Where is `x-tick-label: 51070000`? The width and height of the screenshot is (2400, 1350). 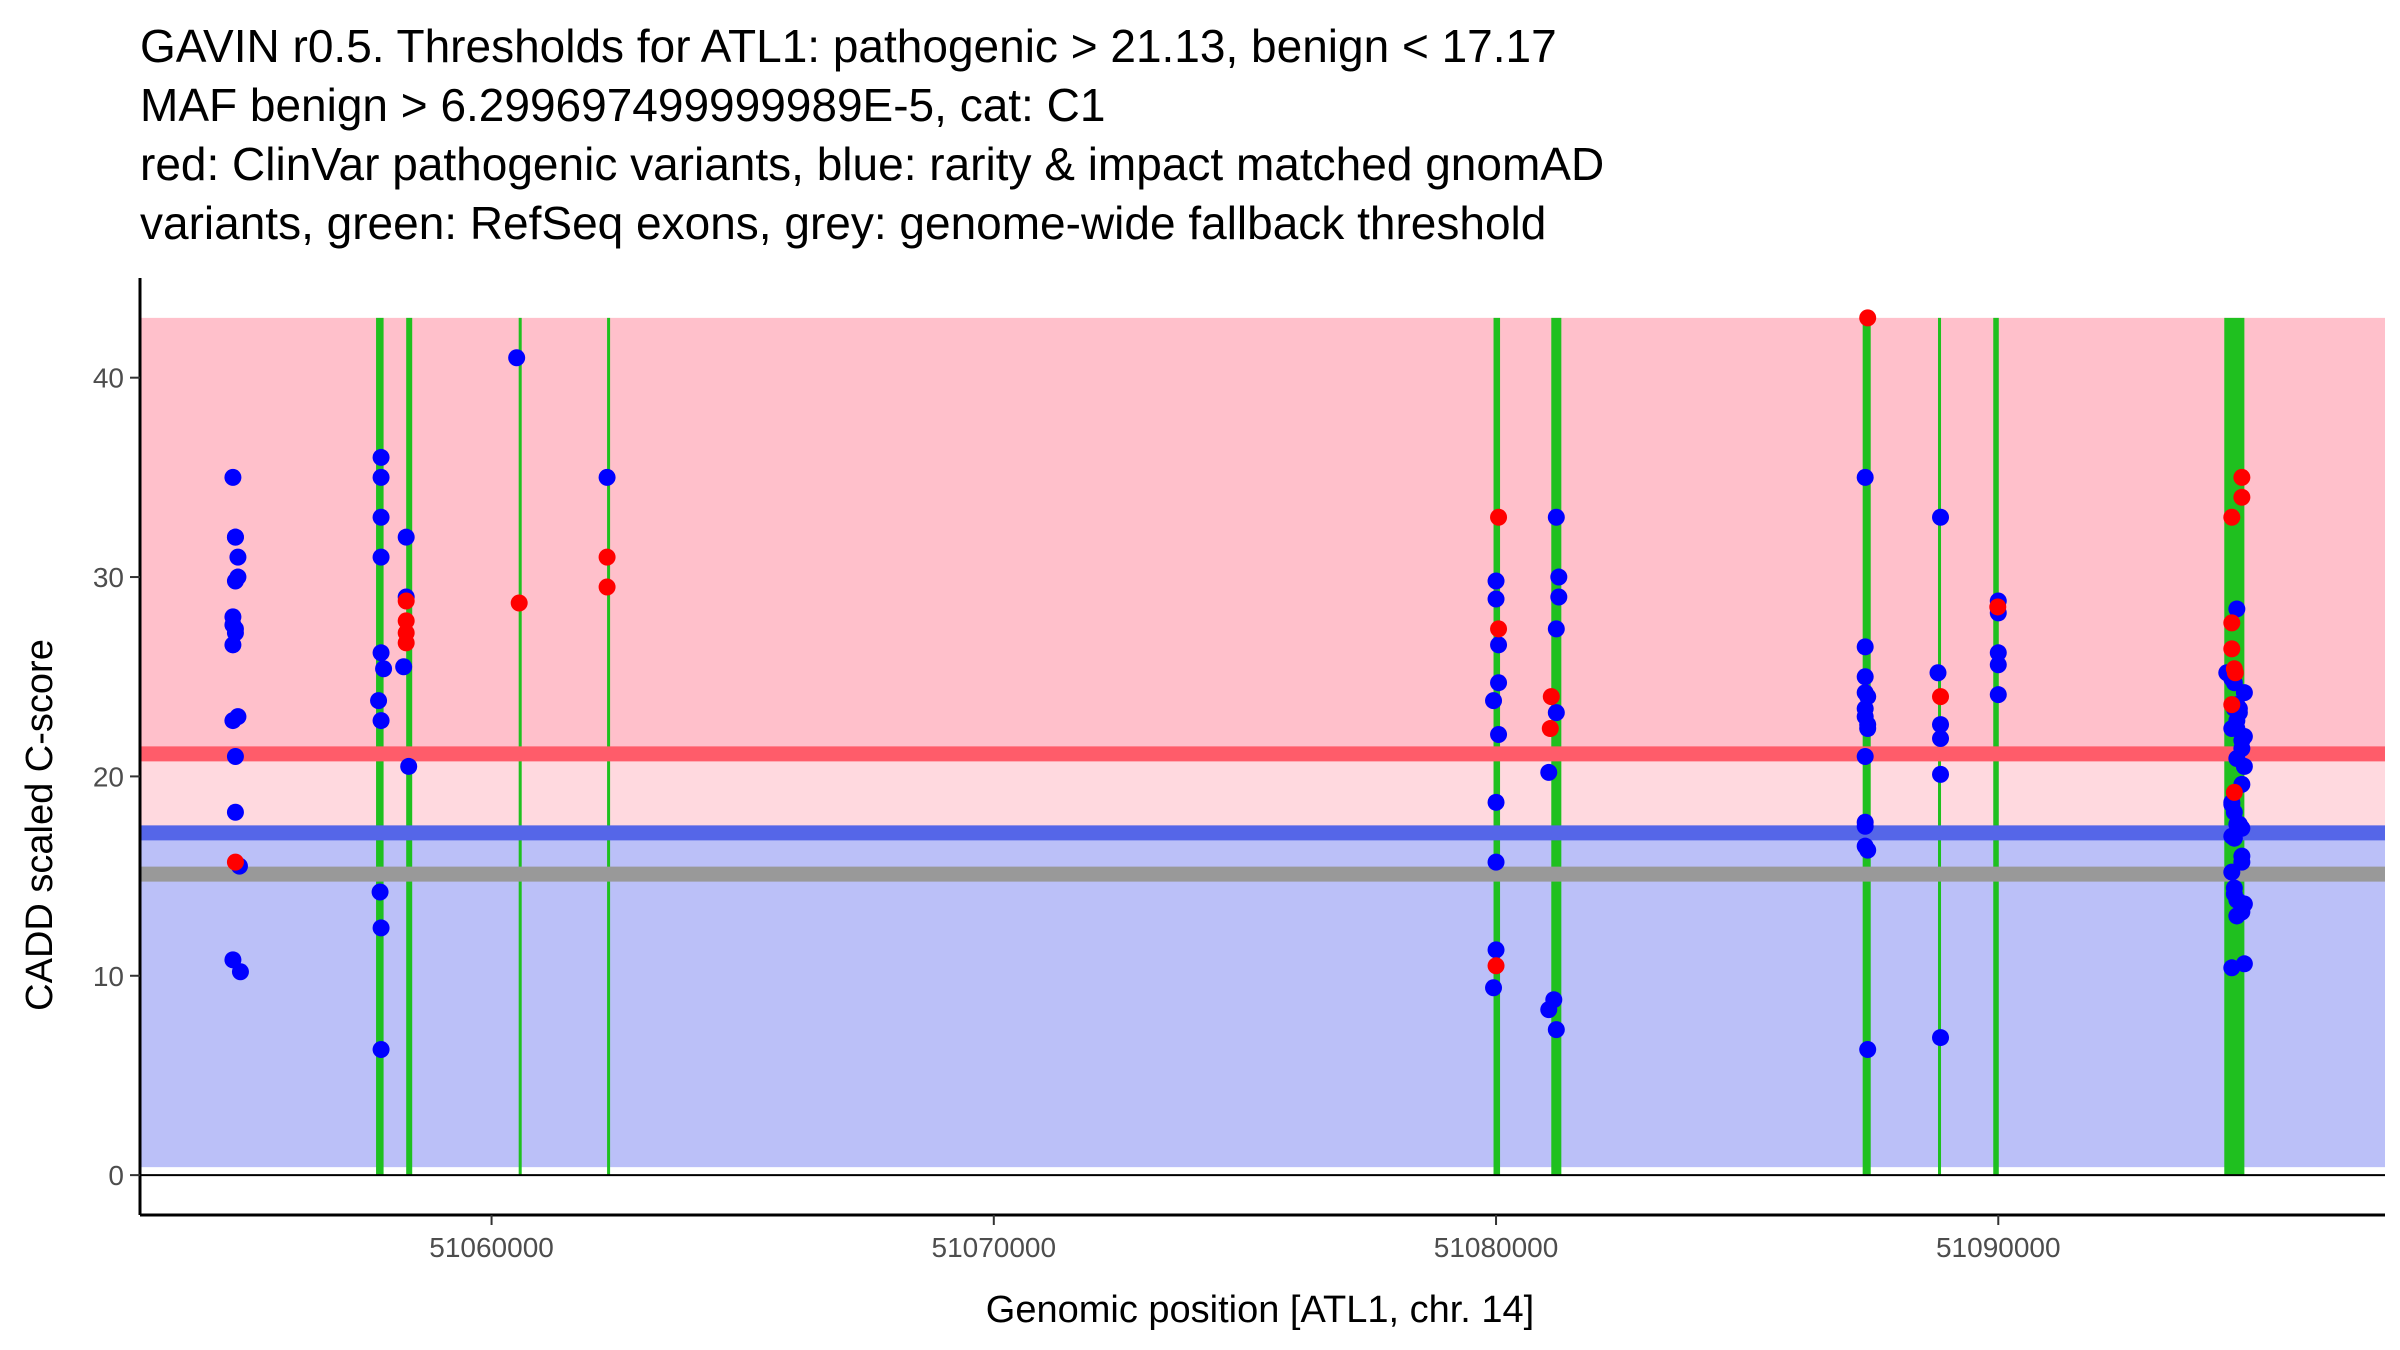
x-tick-label: 51070000 is located at coordinates (994, 1247).